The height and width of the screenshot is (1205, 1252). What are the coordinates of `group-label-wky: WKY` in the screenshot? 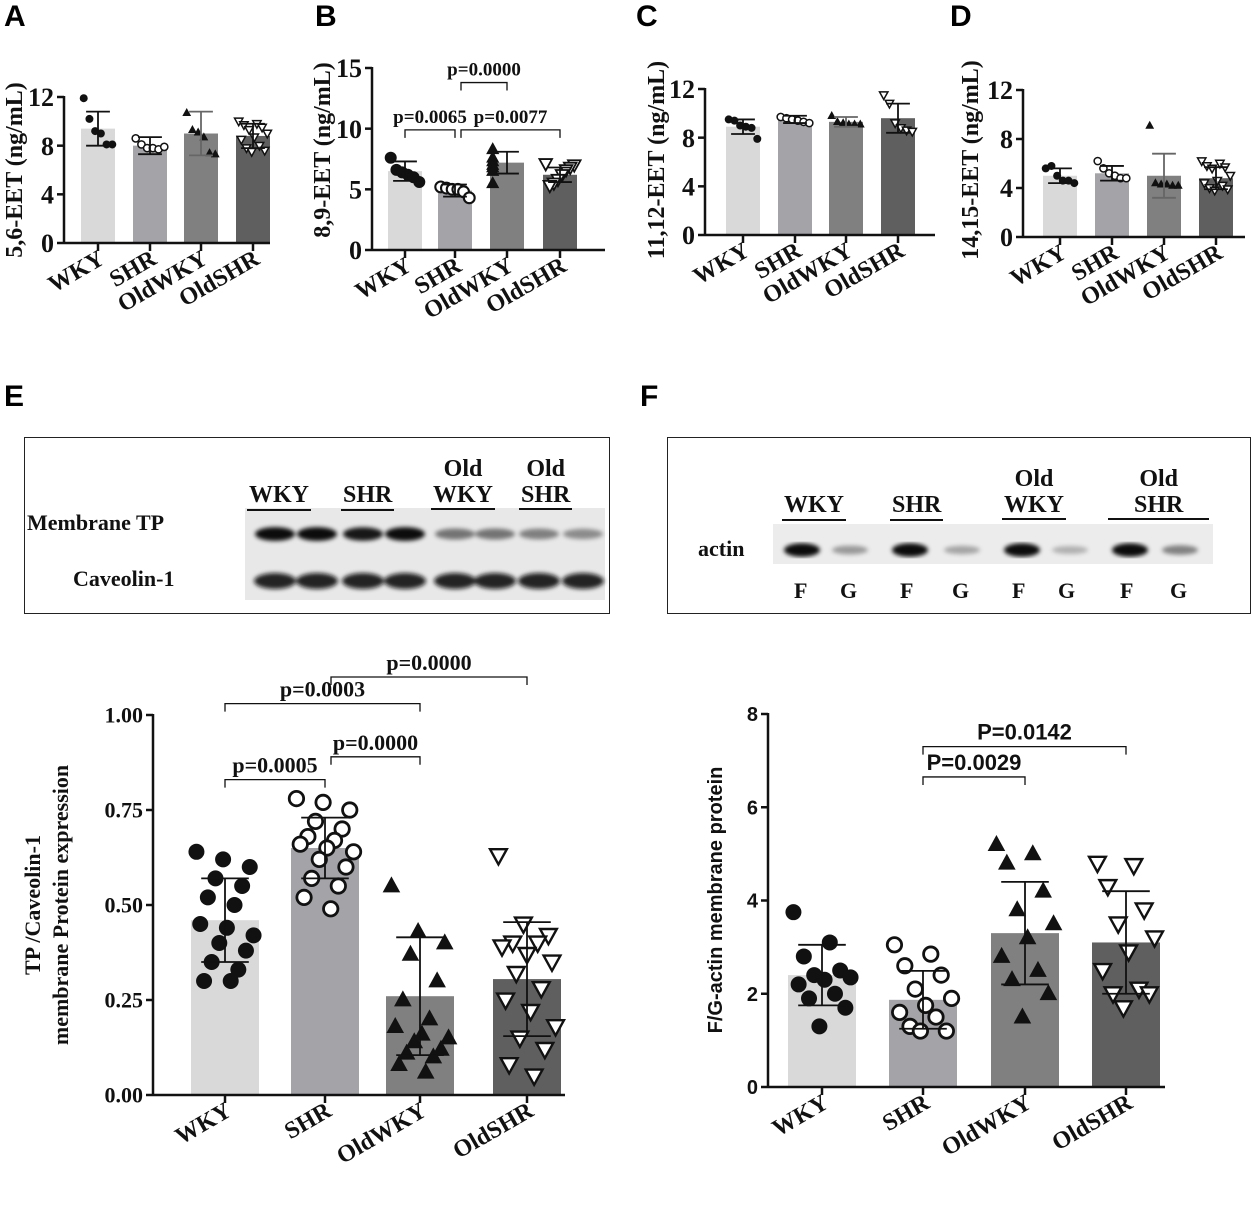 It's located at (814, 506).